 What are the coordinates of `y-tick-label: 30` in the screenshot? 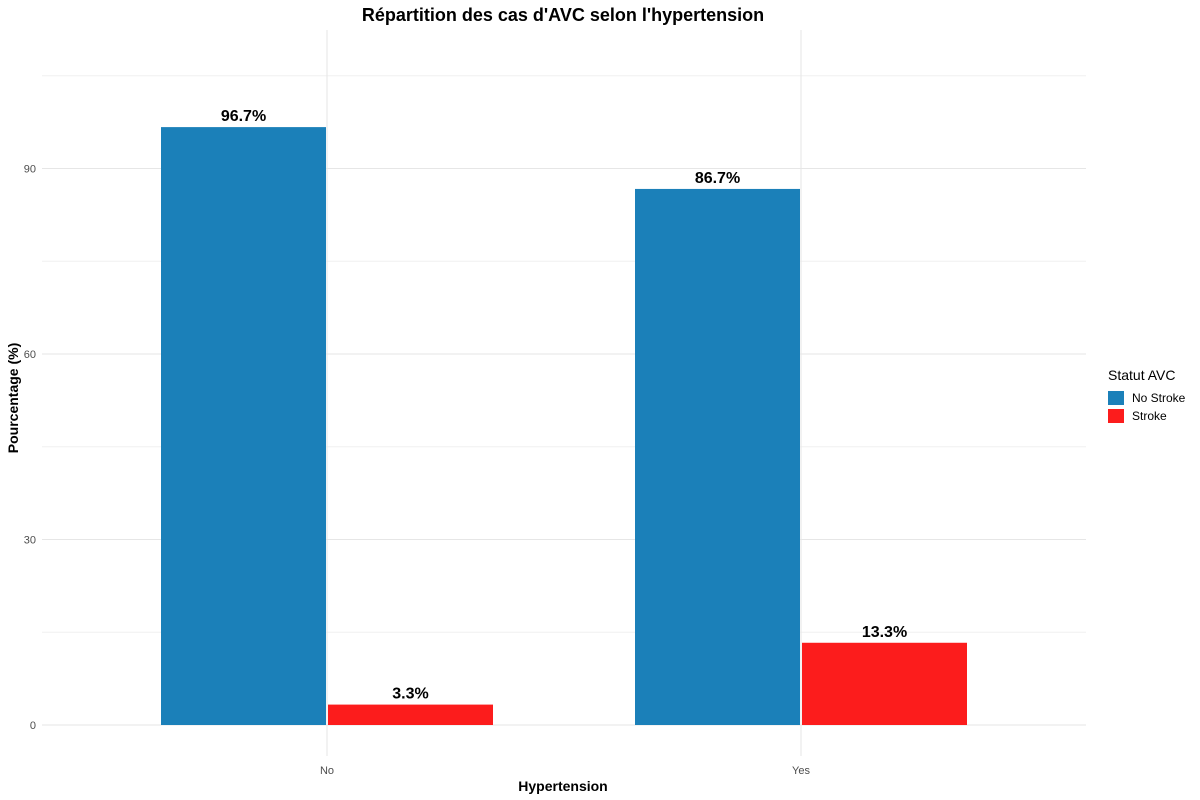 It's located at (30, 541).